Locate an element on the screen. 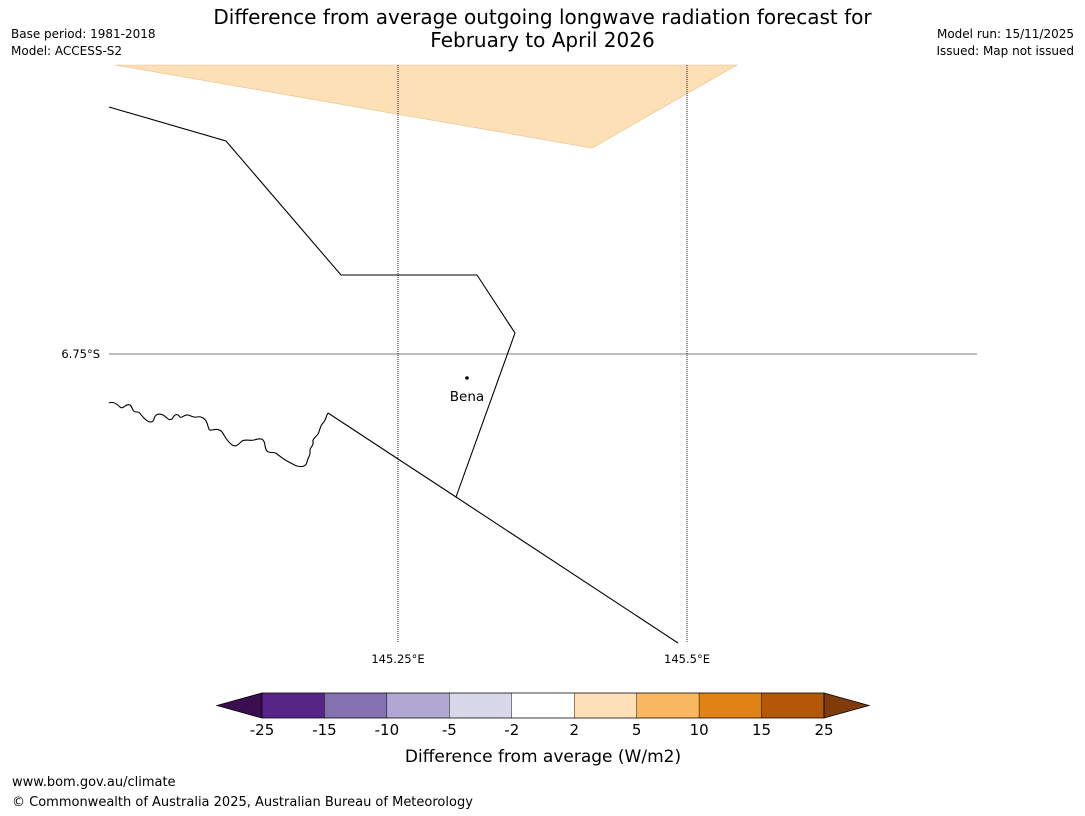 The image size is (1085, 816). colorbar-tick-label: 25 is located at coordinates (823, 730).